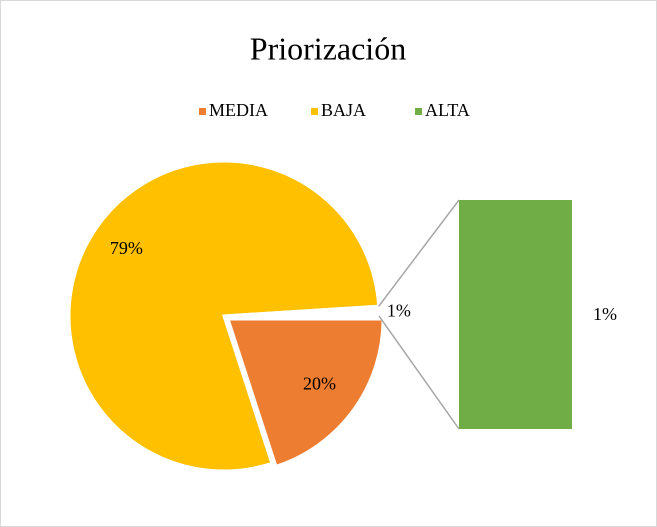  I want to click on pie-slice, so click(305, 393).